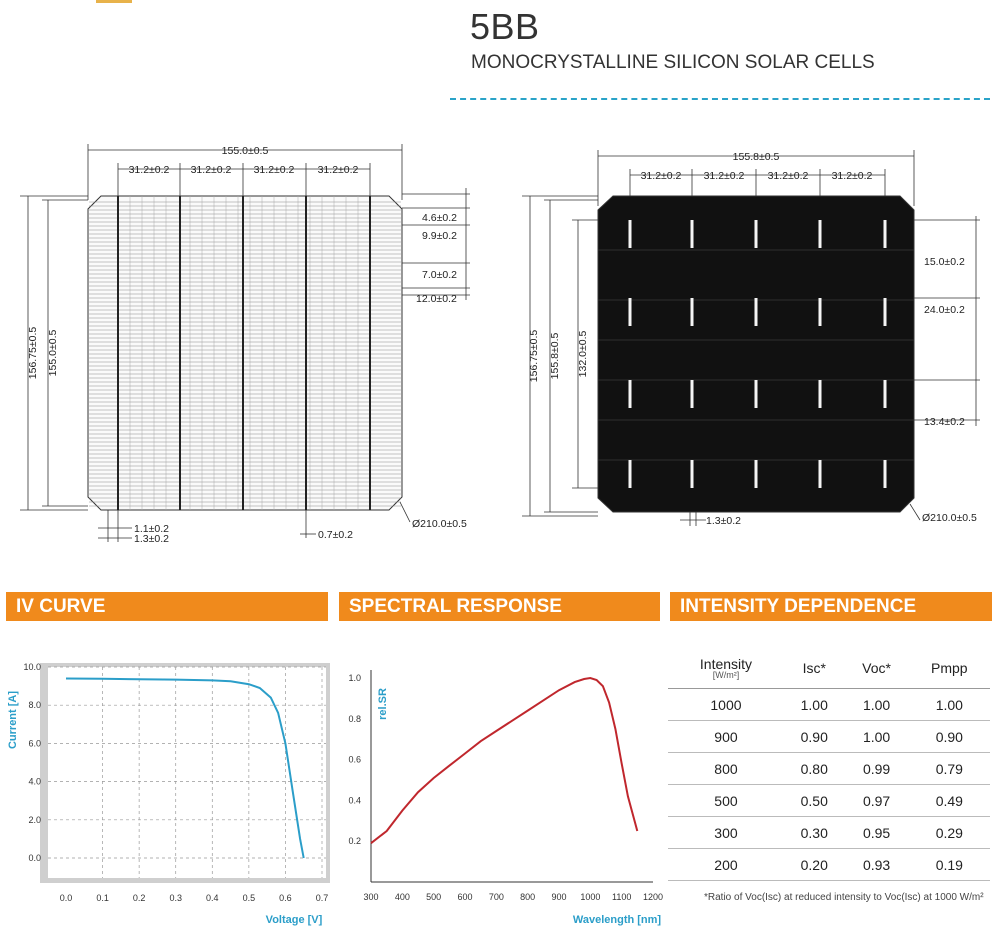 Image resolution: width=1000 pixels, height=927 pixels. Describe the element at coordinates (212, 898) in the screenshot. I see `x-tick-label: 0.4` at that location.